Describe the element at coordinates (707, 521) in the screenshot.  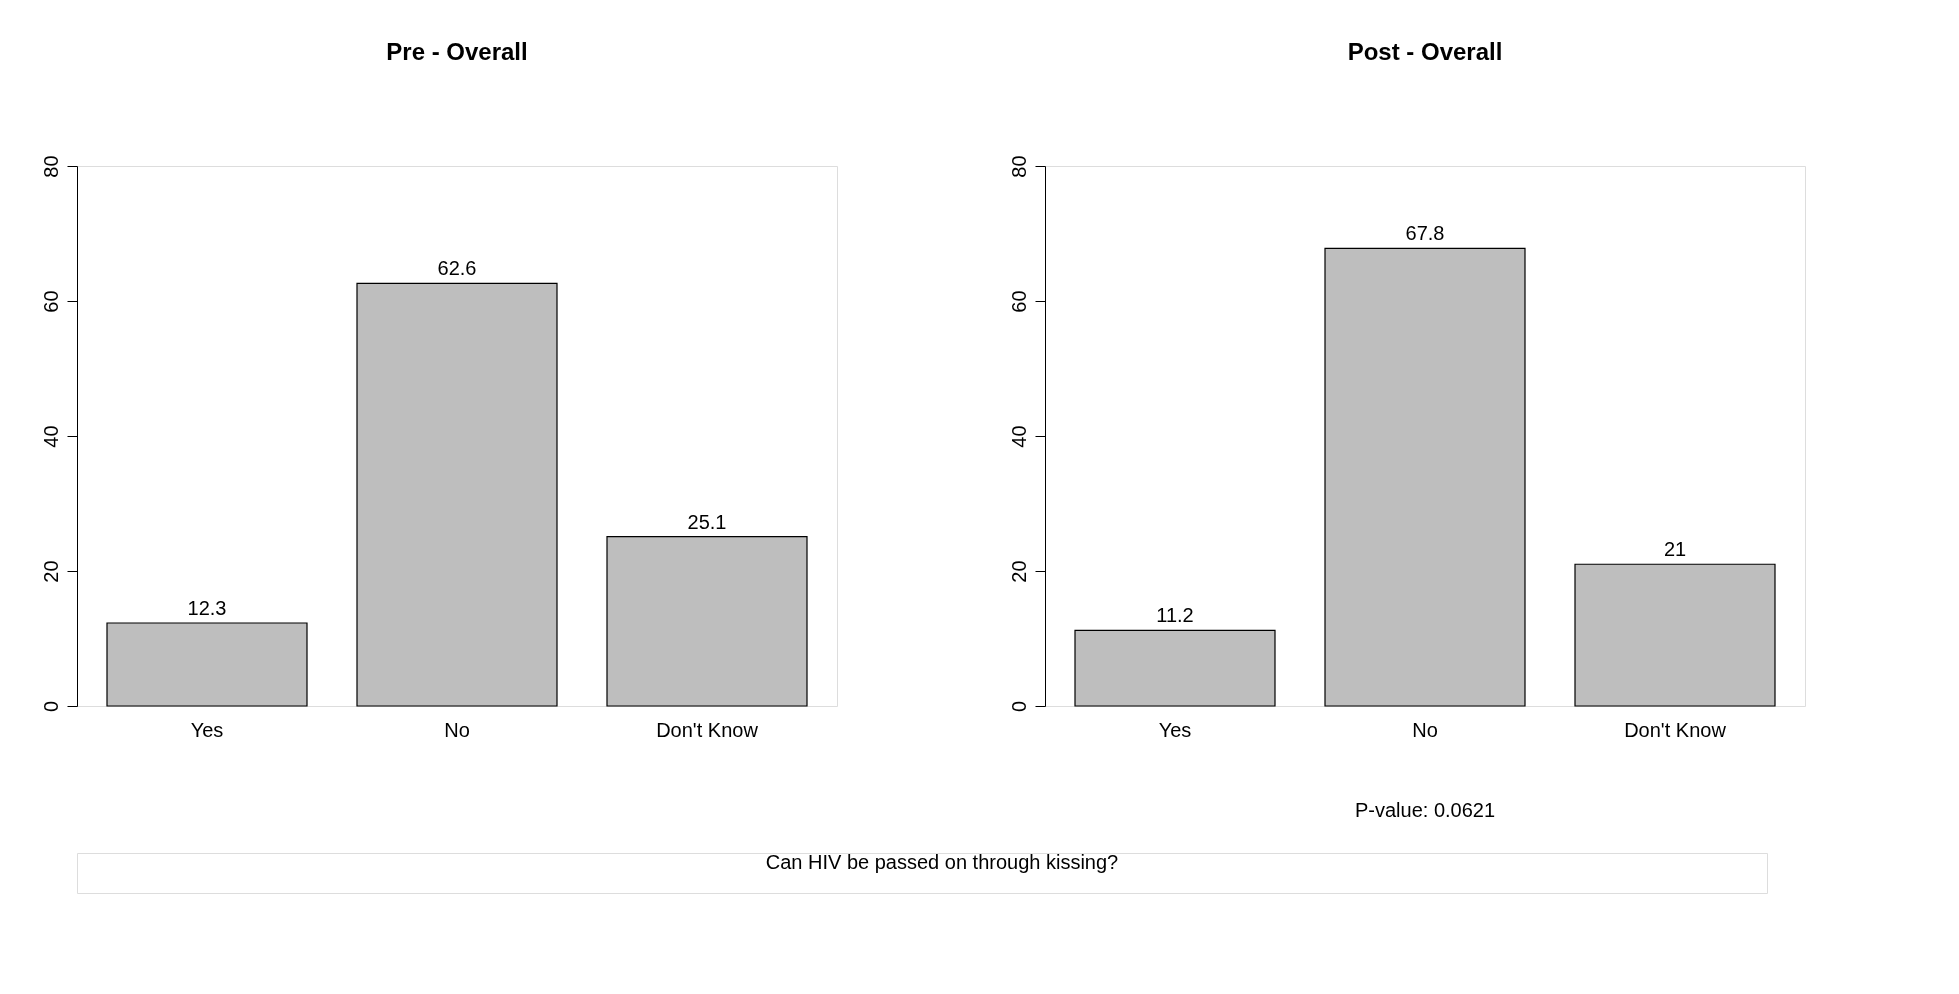
I see `data-label: 25.1` at that location.